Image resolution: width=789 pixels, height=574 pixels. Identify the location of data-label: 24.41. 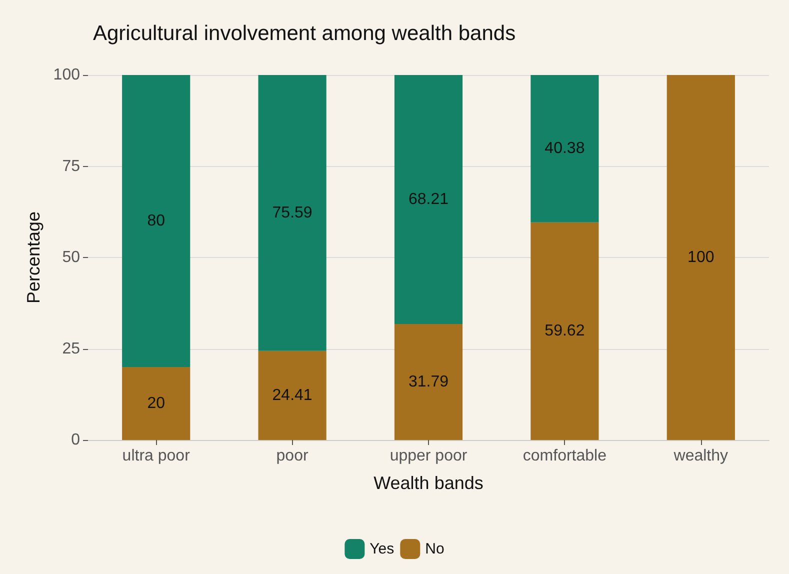
(292, 395).